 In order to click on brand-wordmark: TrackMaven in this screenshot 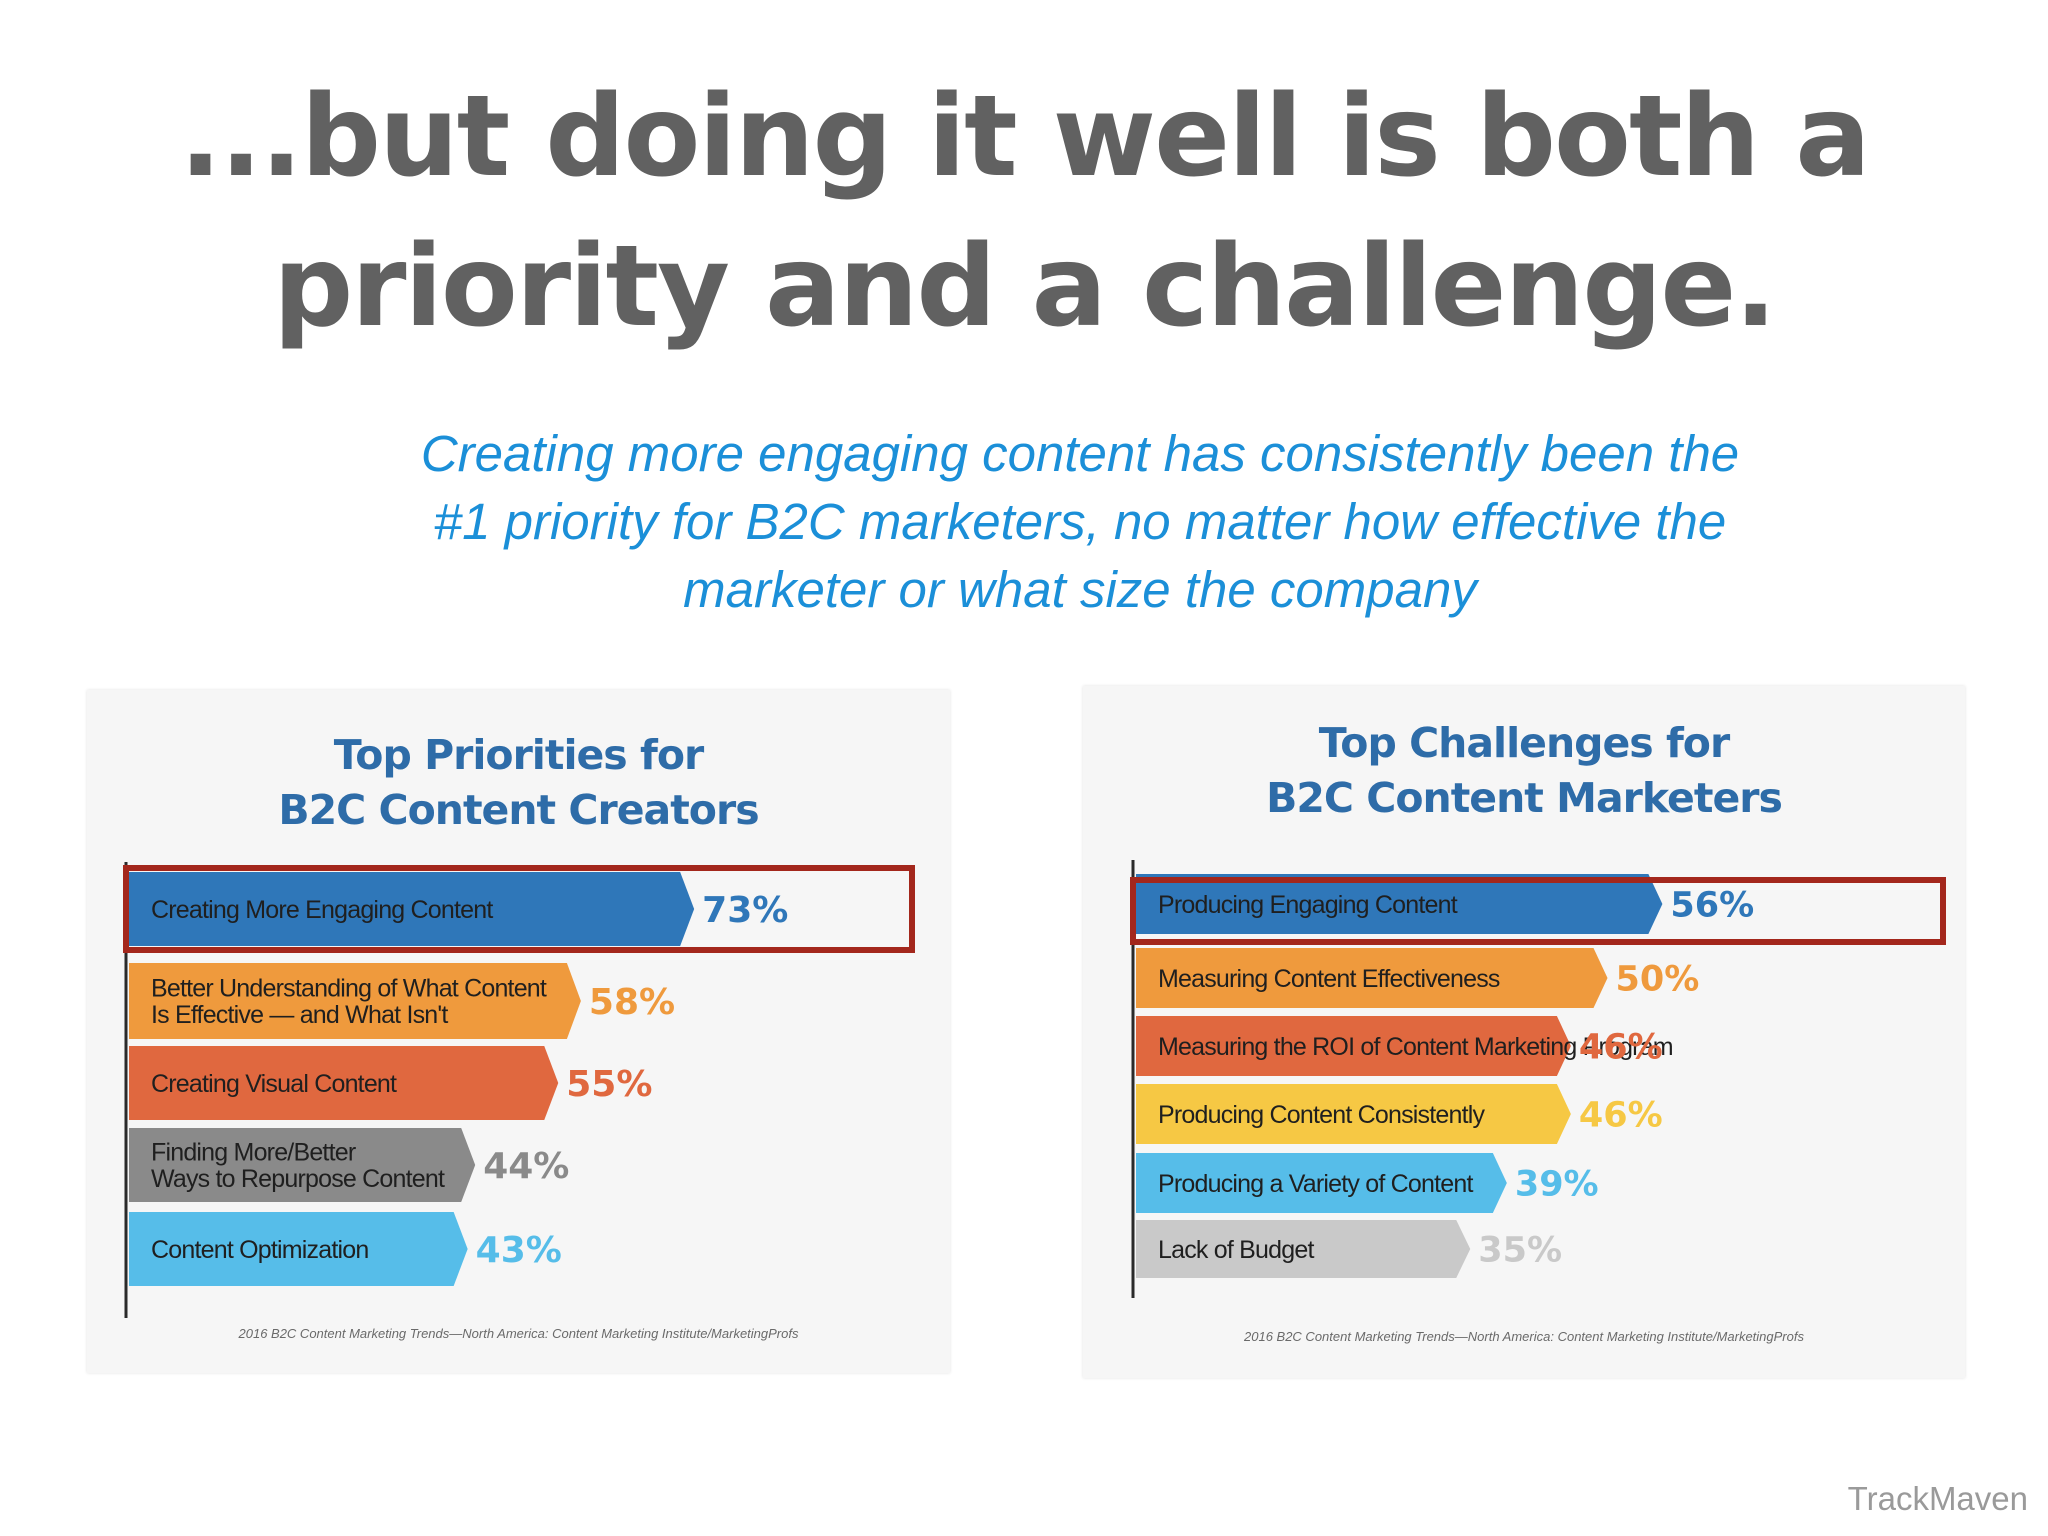, I will do `click(1937, 1498)`.